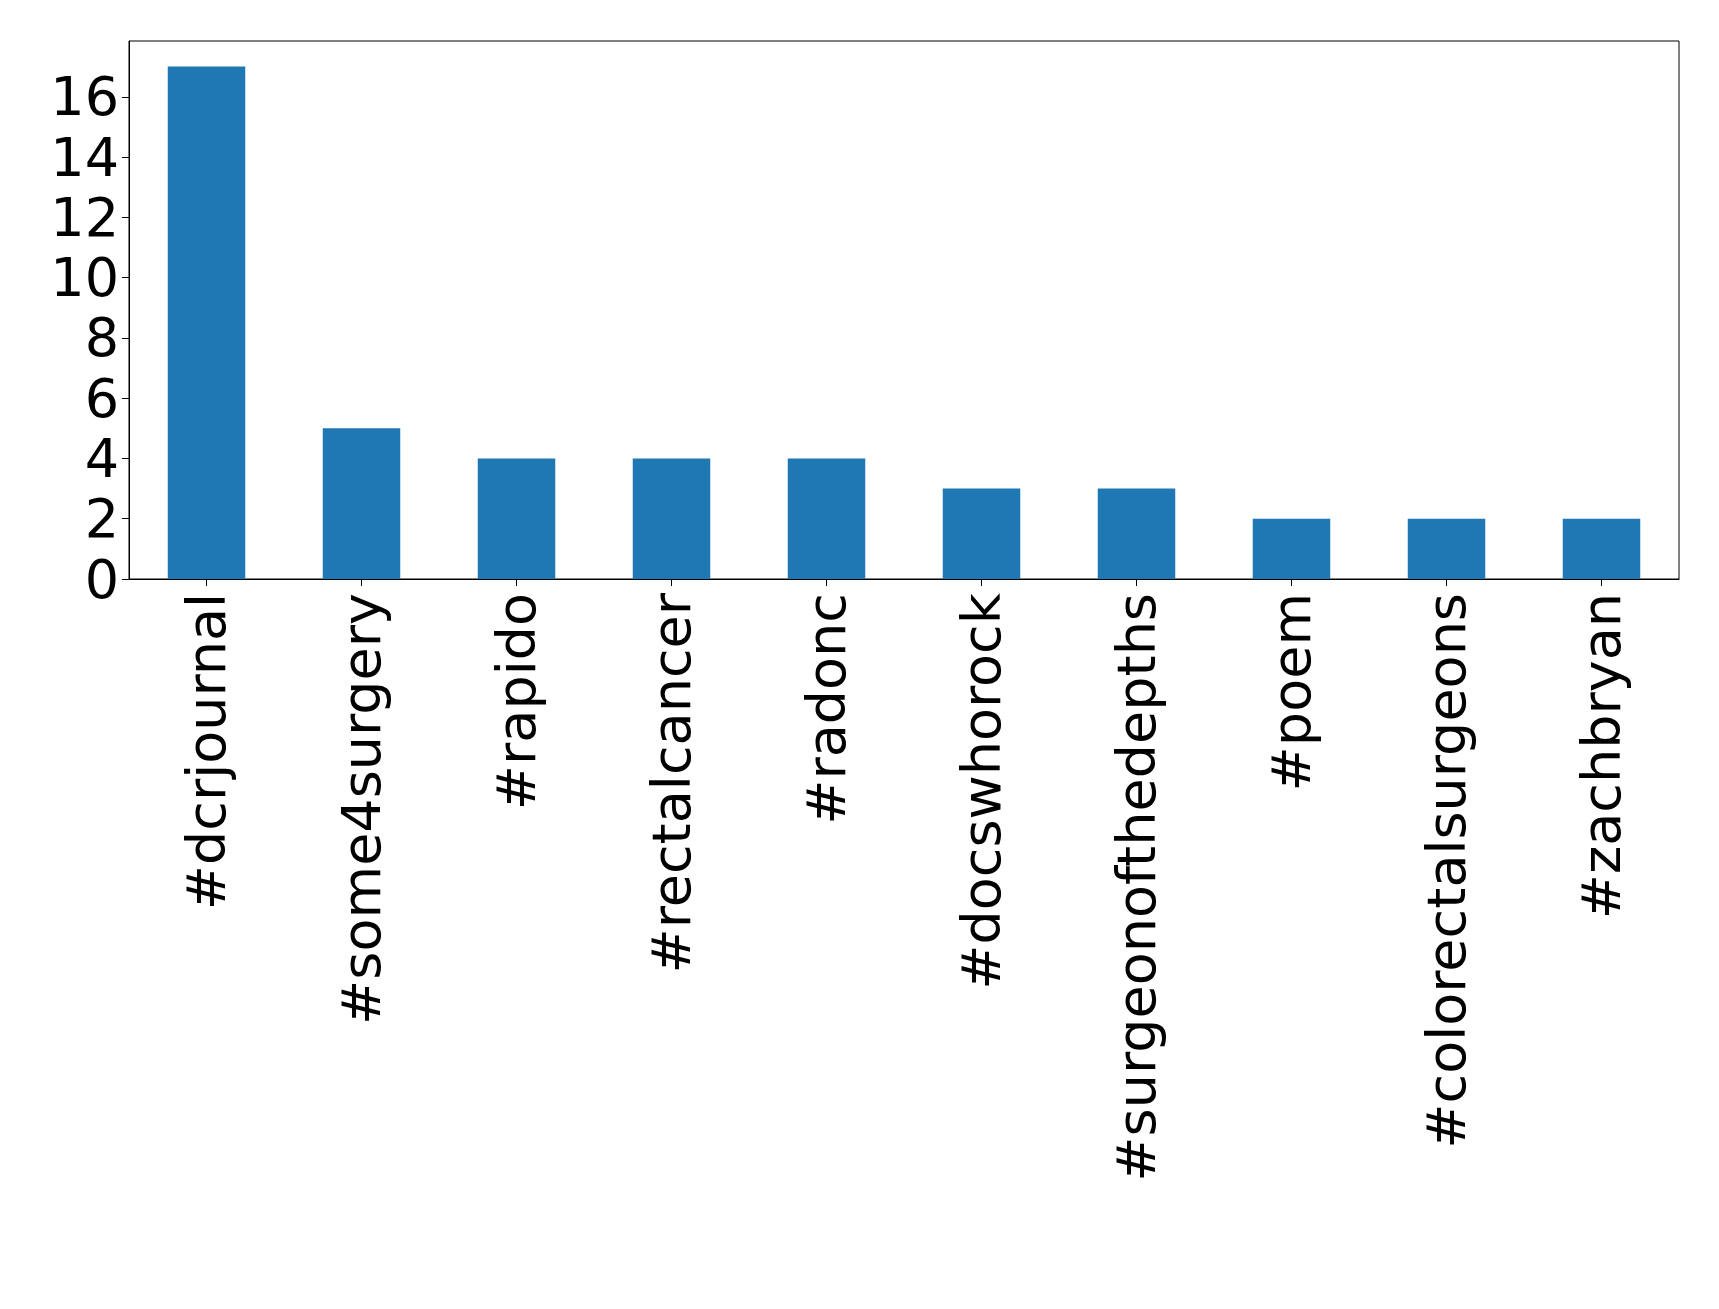  I want to click on x-tick-label: #rapido, so click(516, 702).